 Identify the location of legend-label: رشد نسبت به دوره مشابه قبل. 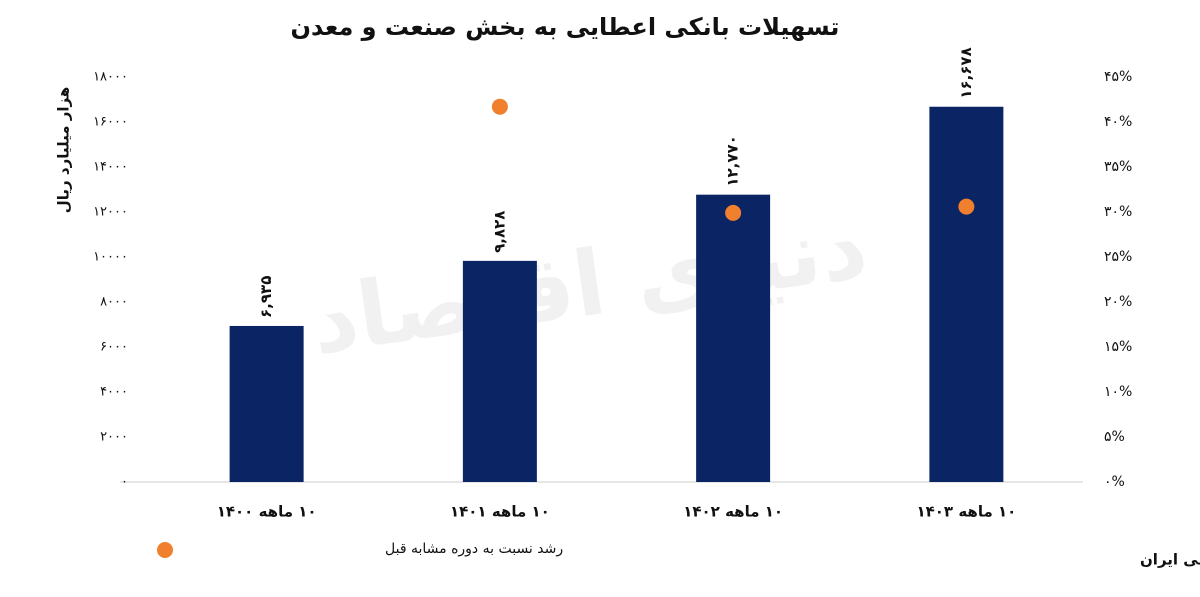
(474, 549).